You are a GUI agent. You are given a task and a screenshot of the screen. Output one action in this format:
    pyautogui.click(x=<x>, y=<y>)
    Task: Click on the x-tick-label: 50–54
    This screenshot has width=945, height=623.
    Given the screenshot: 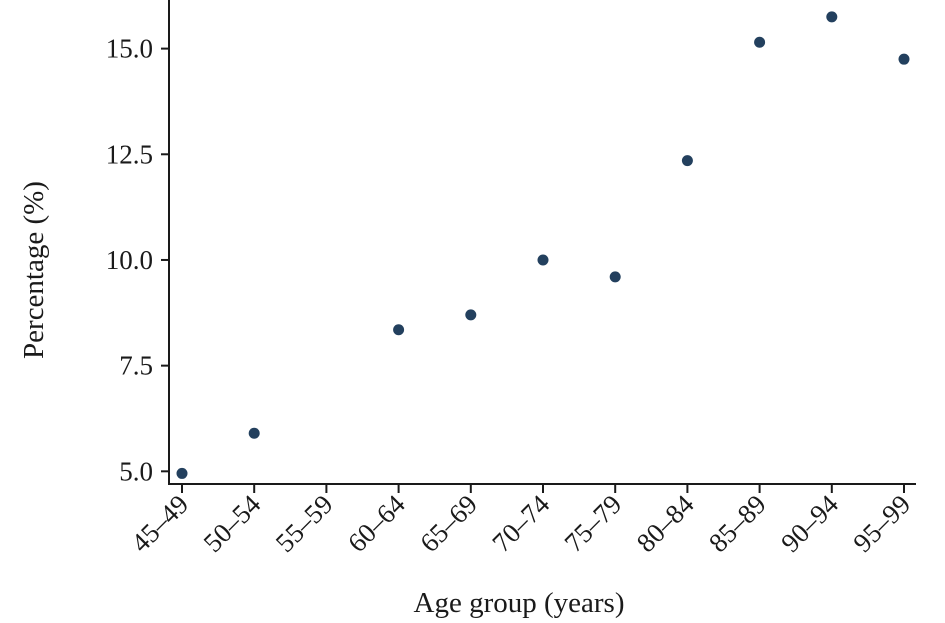 What is the action you would take?
    pyautogui.click(x=231, y=523)
    